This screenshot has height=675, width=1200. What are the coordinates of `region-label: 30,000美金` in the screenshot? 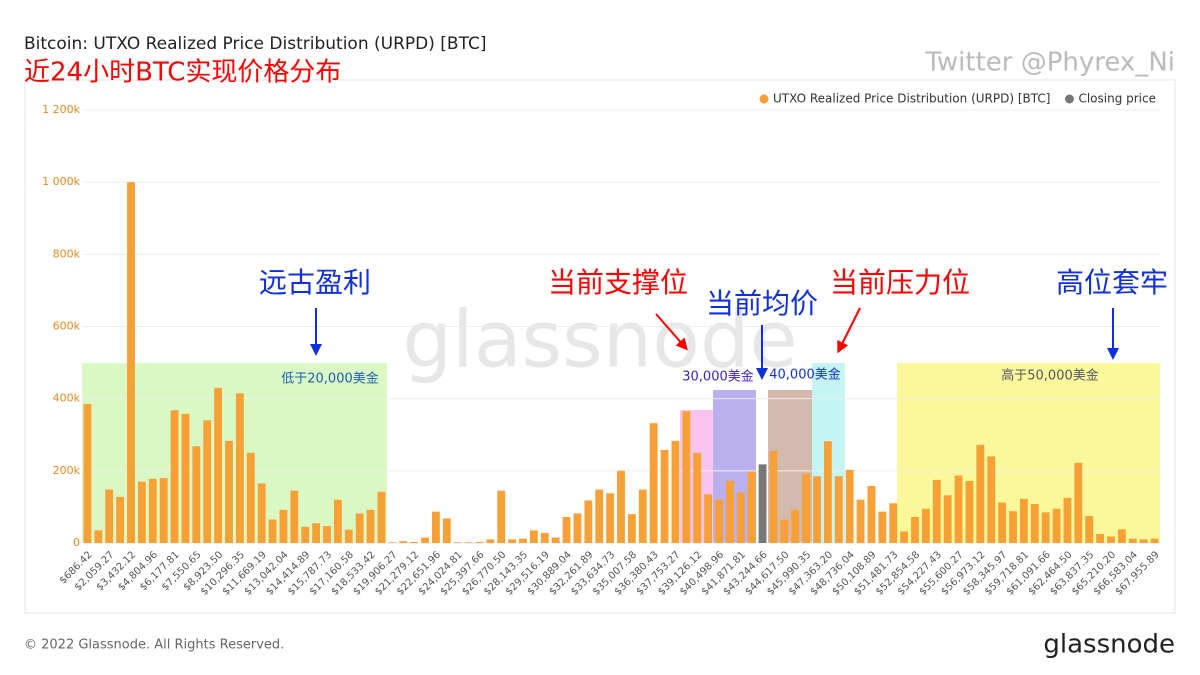 It's located at (718, 377).